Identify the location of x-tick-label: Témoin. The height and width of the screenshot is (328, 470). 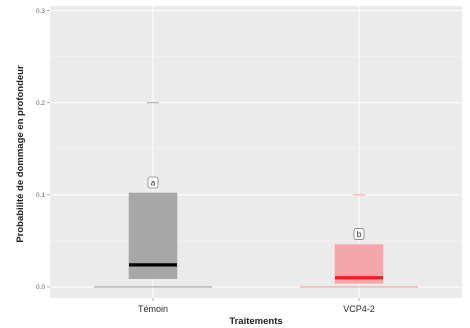
(153, 309).